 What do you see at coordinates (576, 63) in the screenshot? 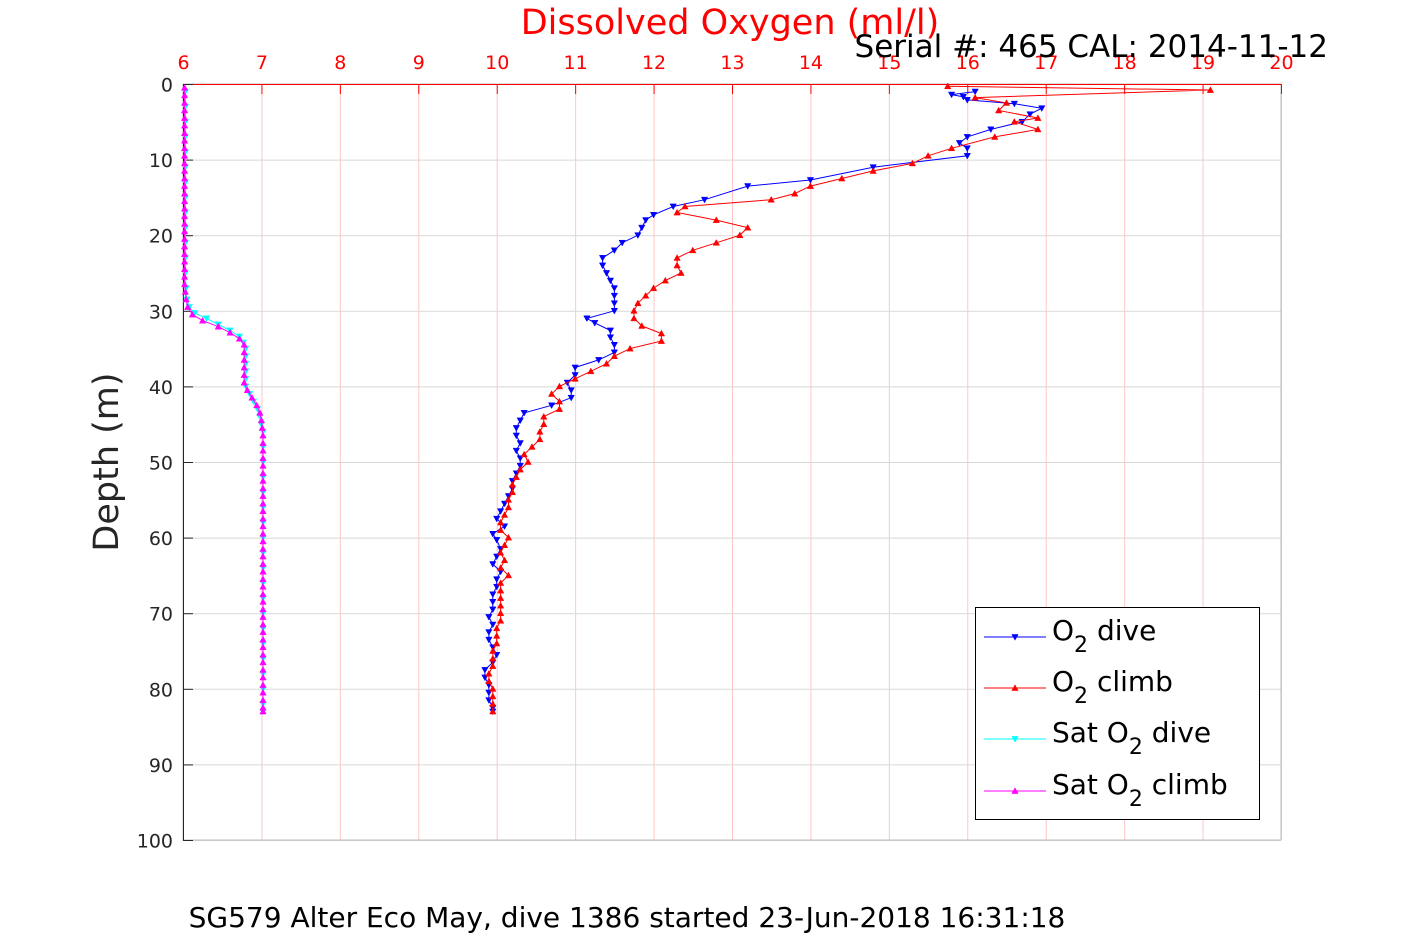
I see `x-tick-label: 11` at bounding box center [576, 63].